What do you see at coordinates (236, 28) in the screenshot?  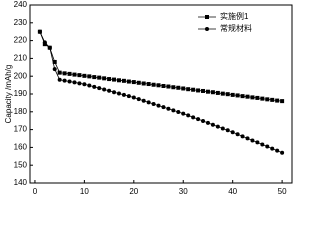 I see `legend-label: 常规材料` at bounding box center [236, 28].